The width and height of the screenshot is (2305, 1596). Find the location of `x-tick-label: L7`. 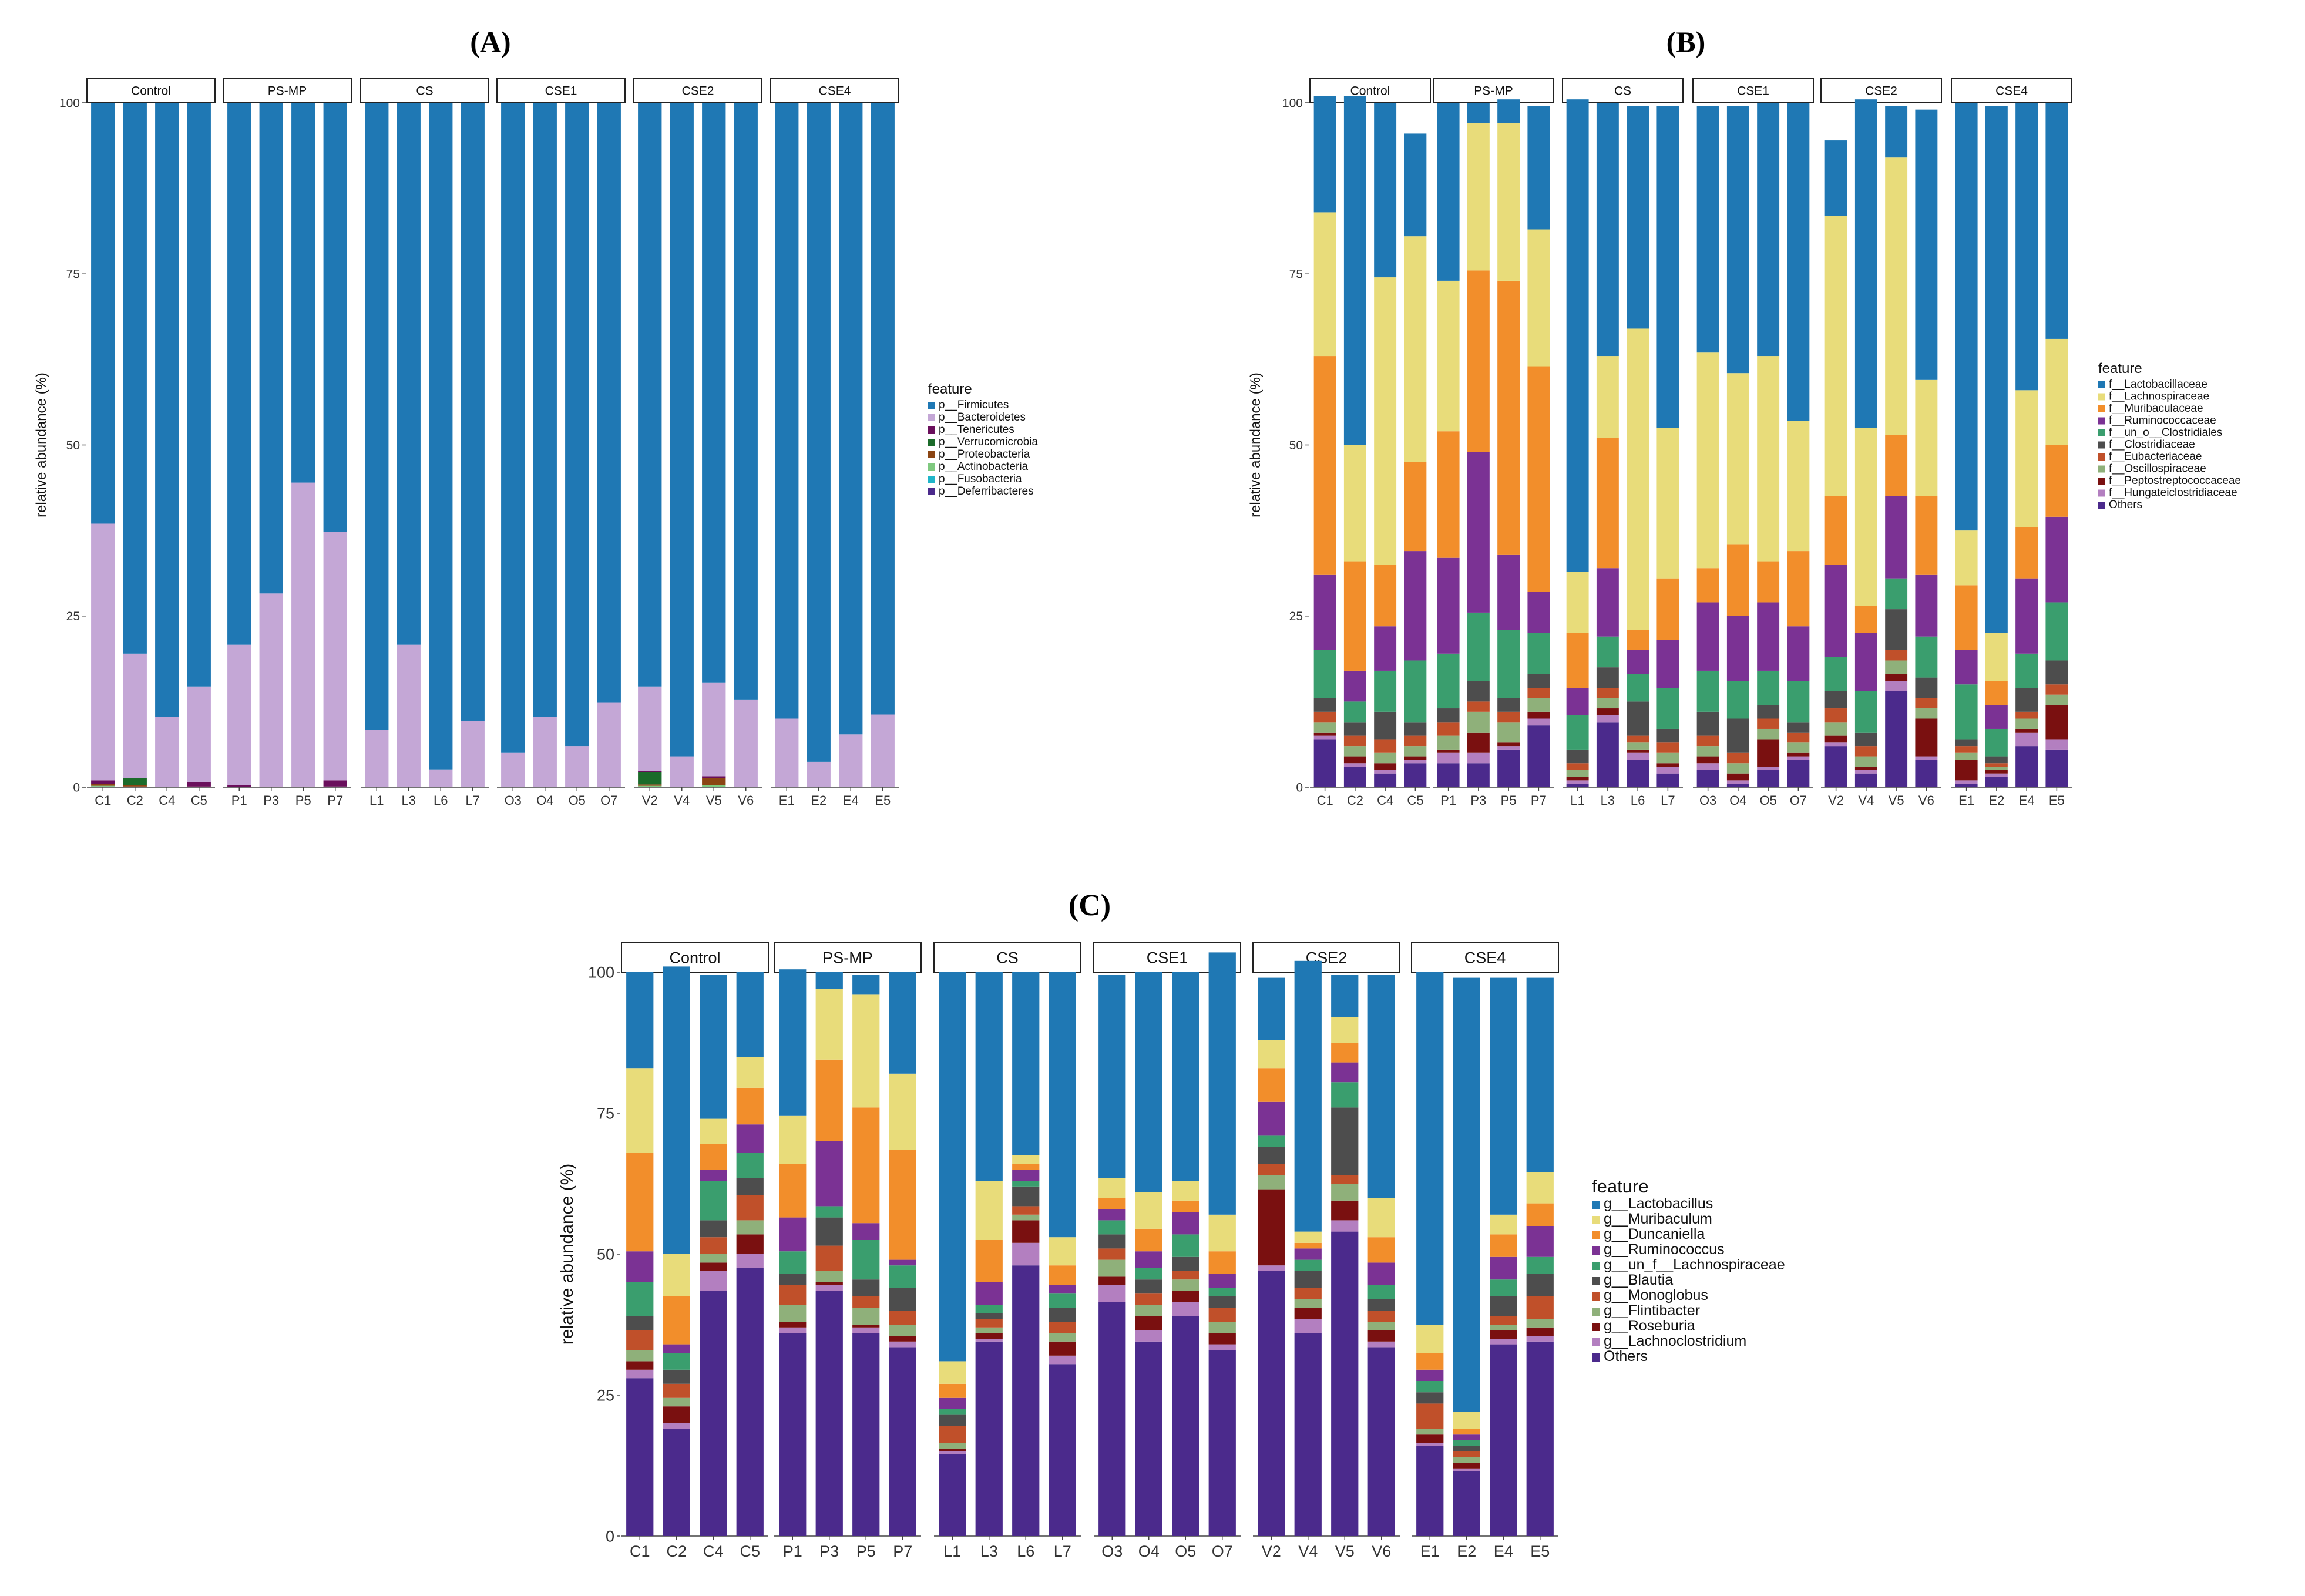

x-tick-label: L7 is located at coordinates (1062, 1551).